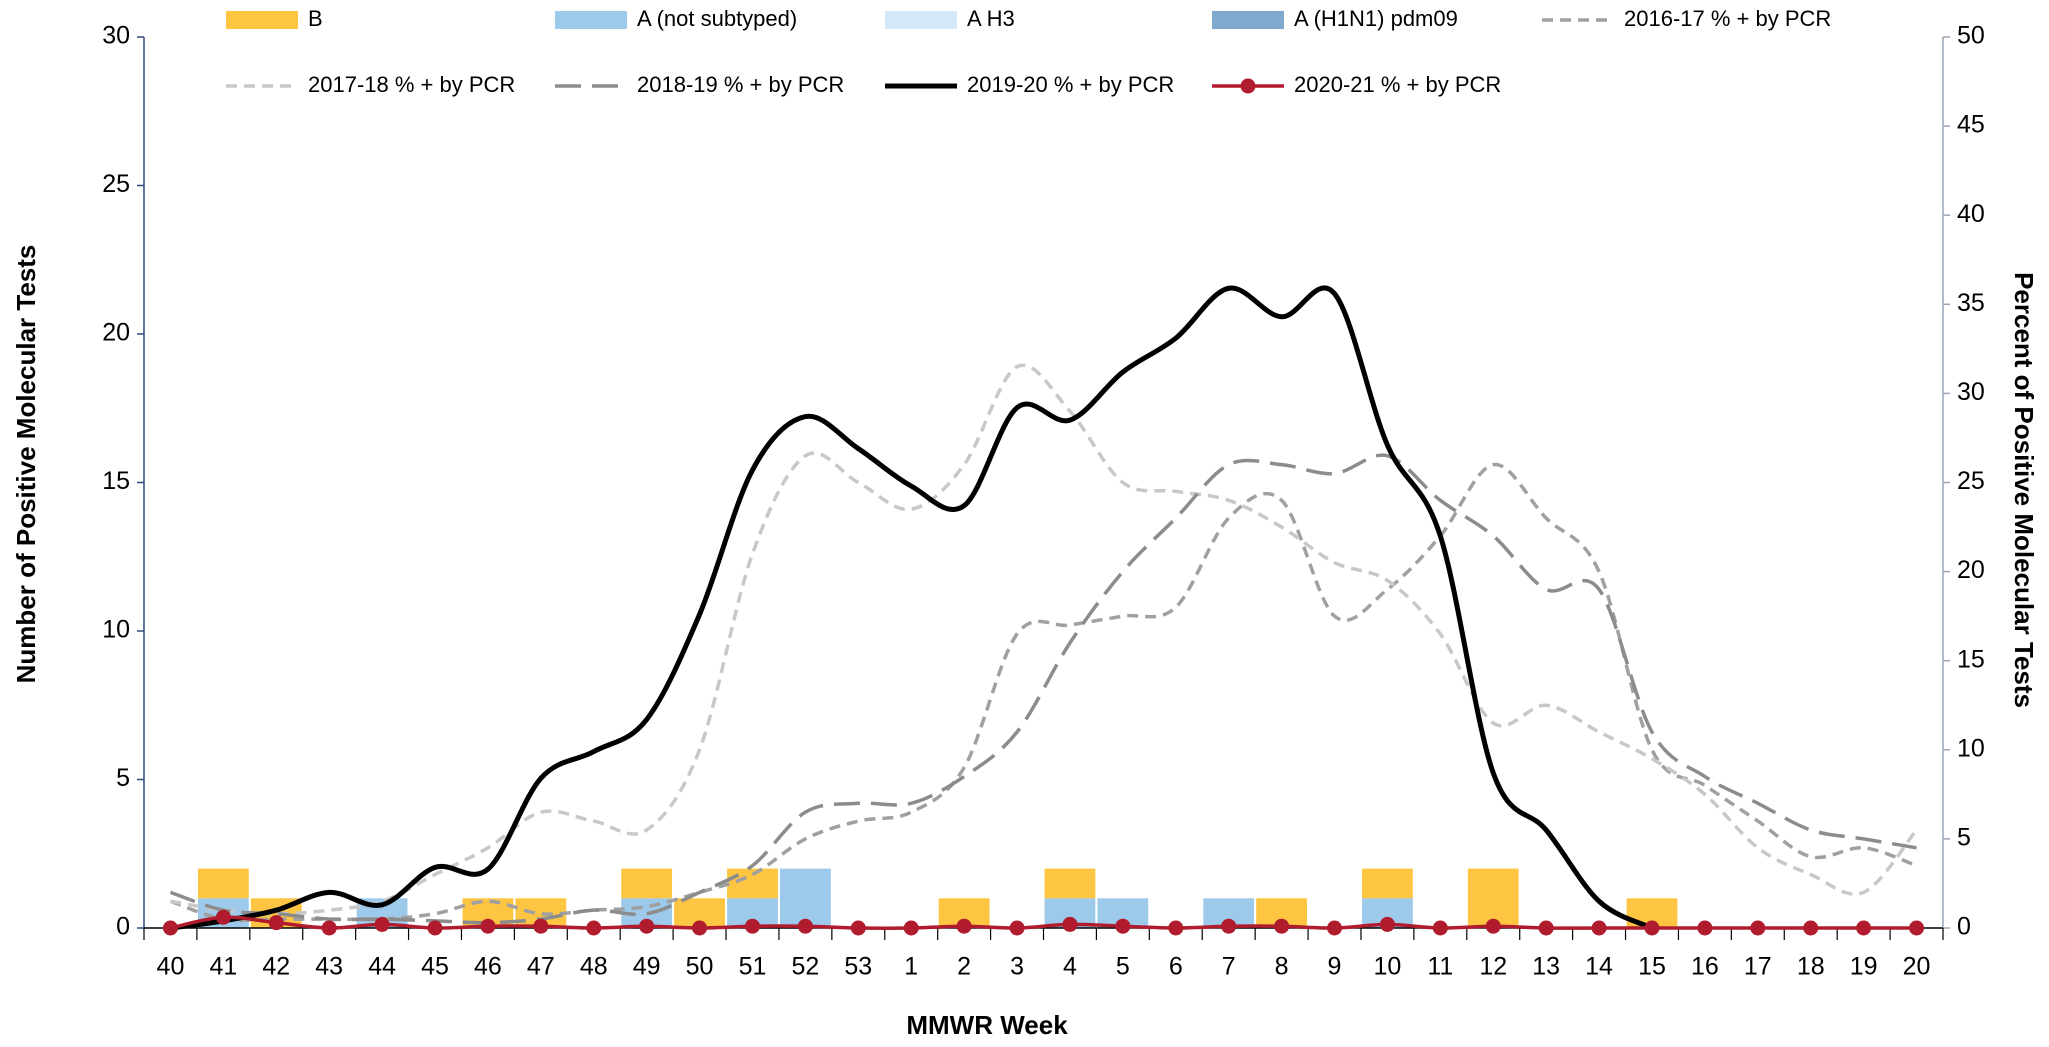  I want to click on y-axis-title: Number of Positive Molecular Tests, so click(26, 464).